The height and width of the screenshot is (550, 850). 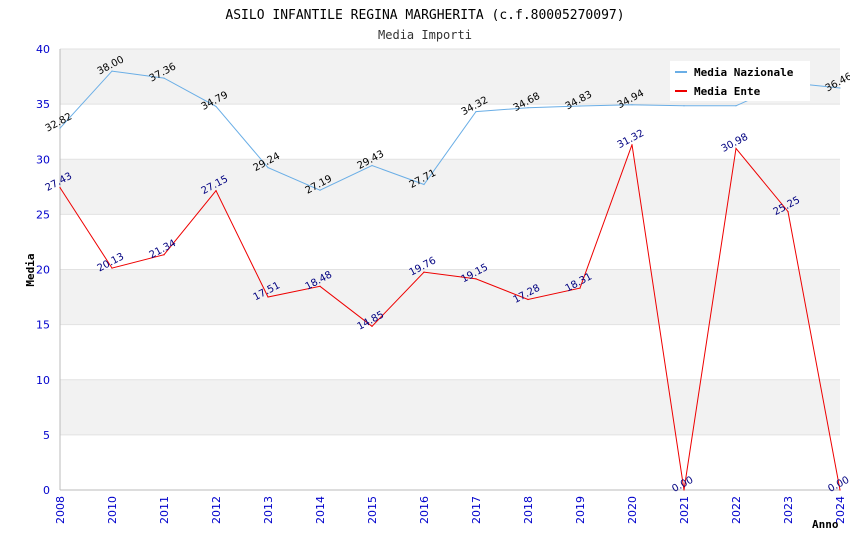 I want to click on legend-box, so click(x=740, y=81).